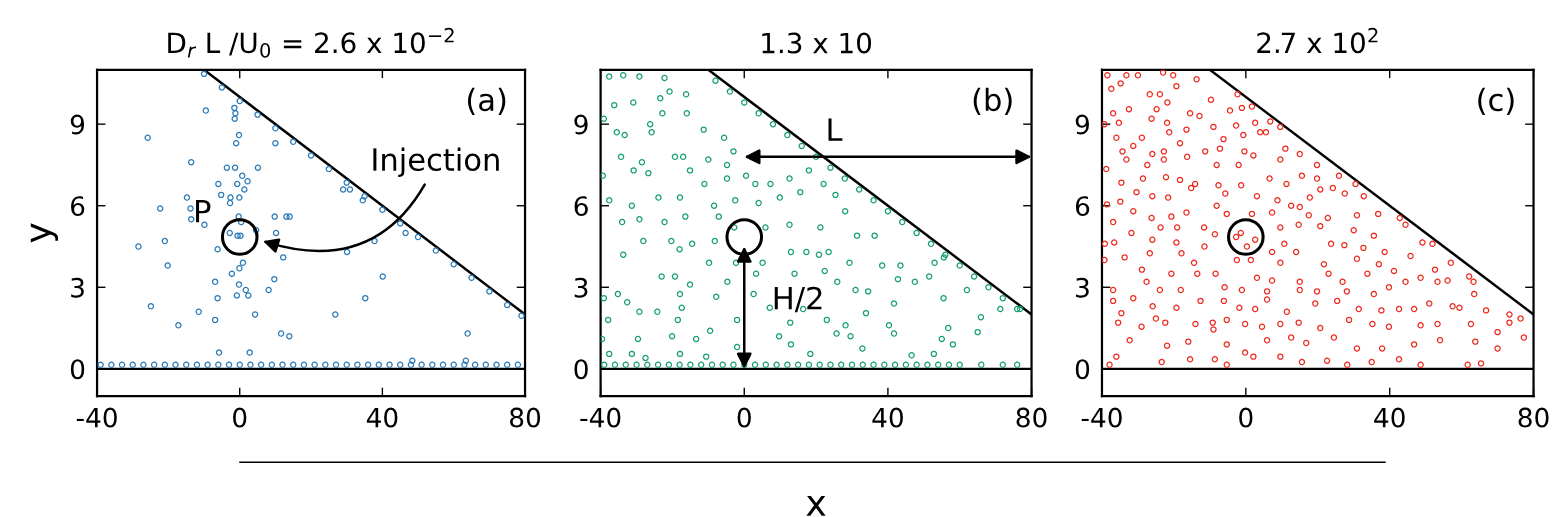 The image size is (1558, 517). I want to click on annotation: L, so click(835, 129).